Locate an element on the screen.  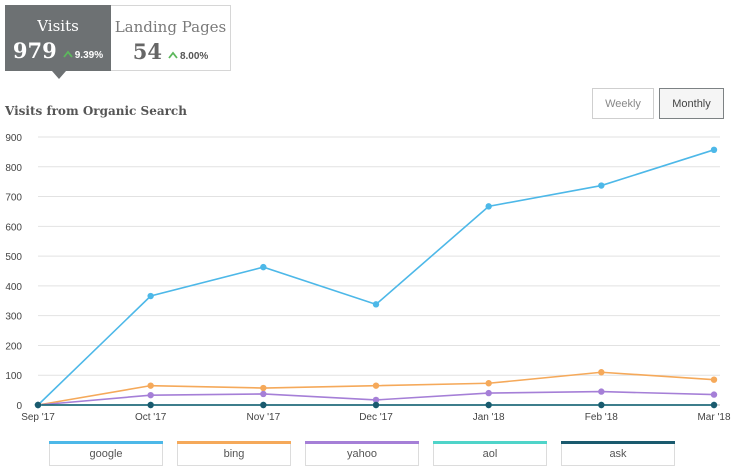
legend-item-bing: bing is located at coordinates (234, 453).